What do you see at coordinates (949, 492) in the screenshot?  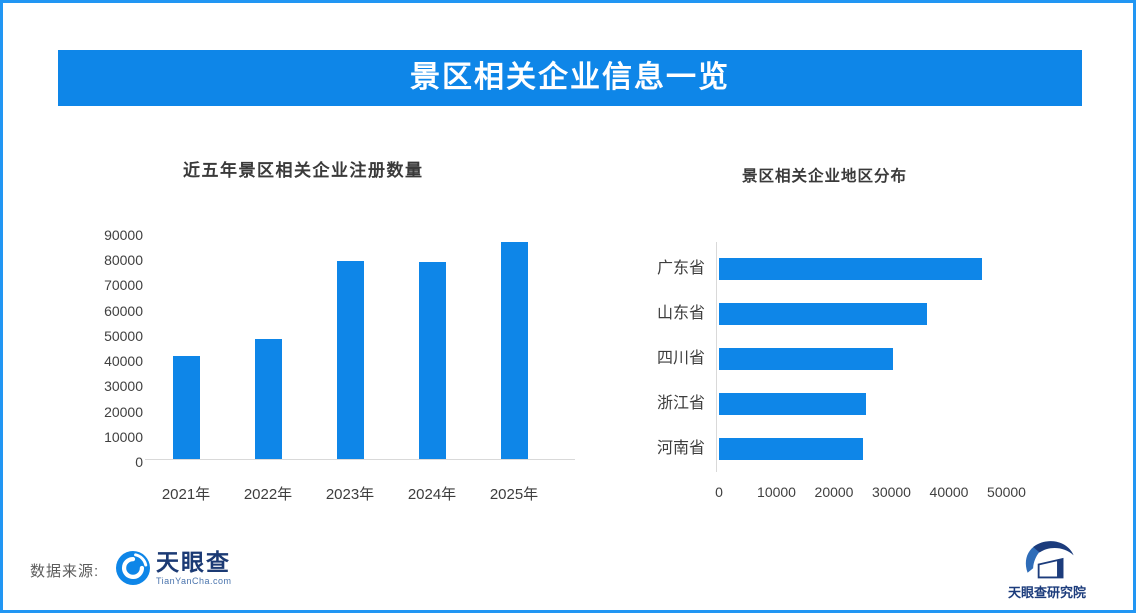 I see `x-tick-label: 40000` at bounding box center [949, 492].